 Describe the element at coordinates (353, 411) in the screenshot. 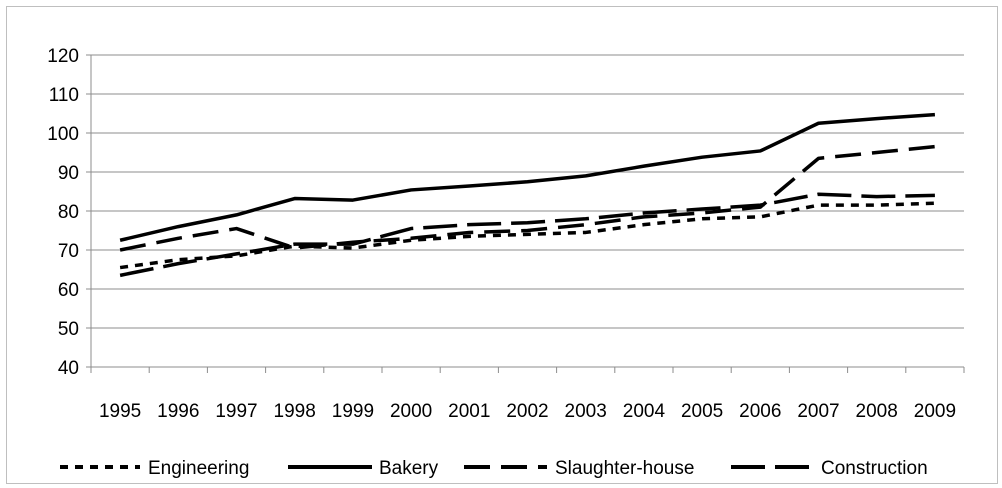

I see `x-tick-label: 1999` at that location.